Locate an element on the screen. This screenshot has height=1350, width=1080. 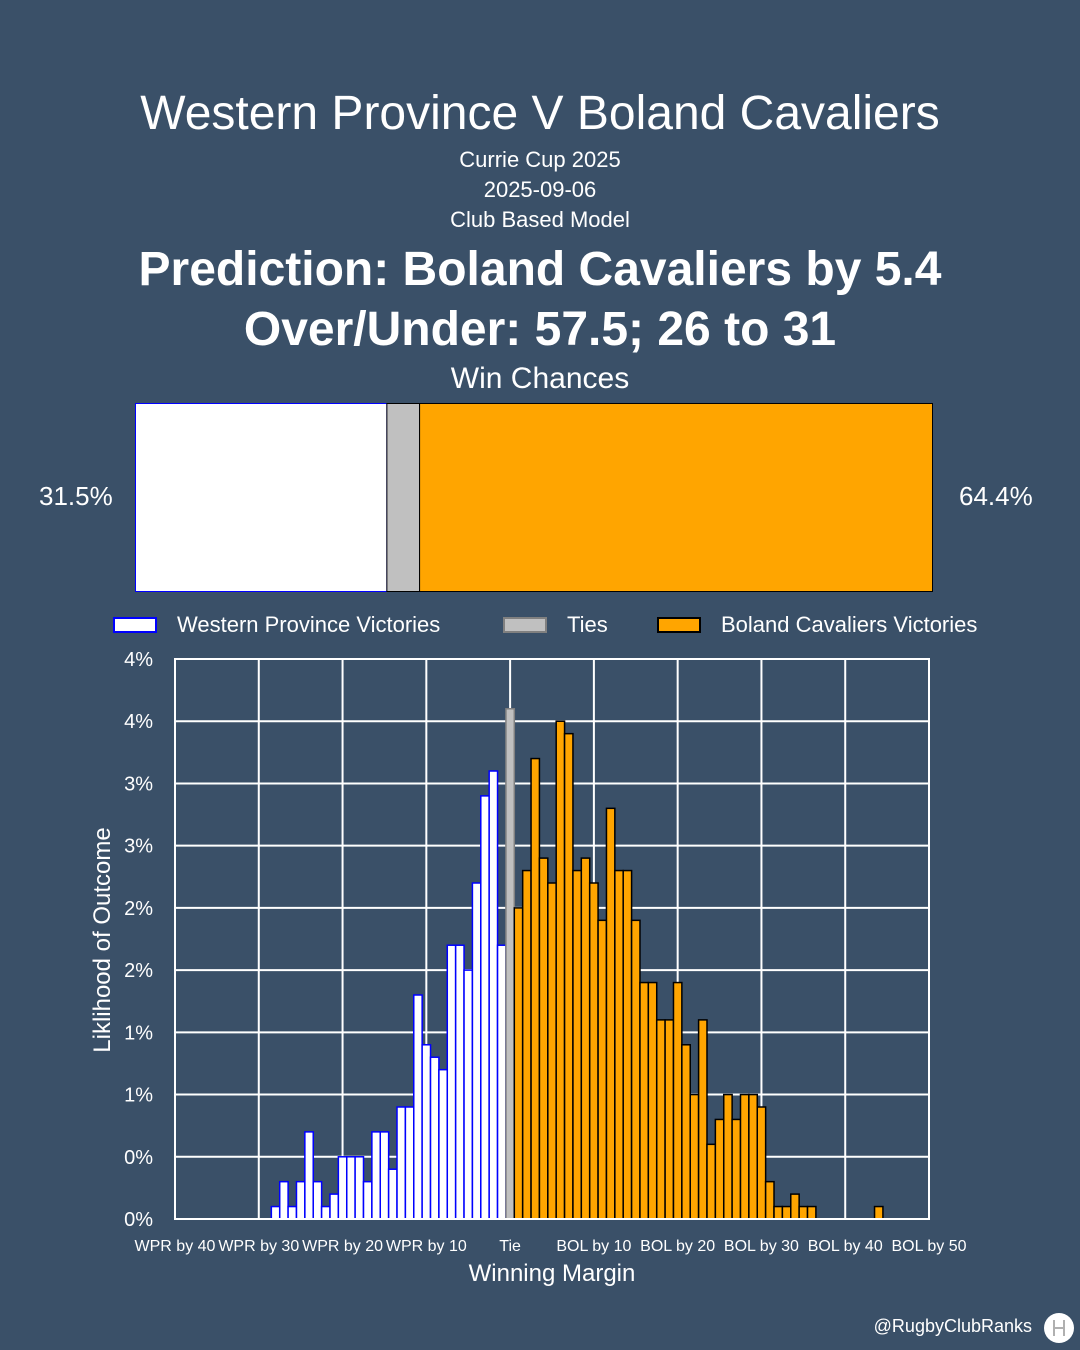
page-title: Western Province V Boland Cavaliers is located at coordinates (540, 113).